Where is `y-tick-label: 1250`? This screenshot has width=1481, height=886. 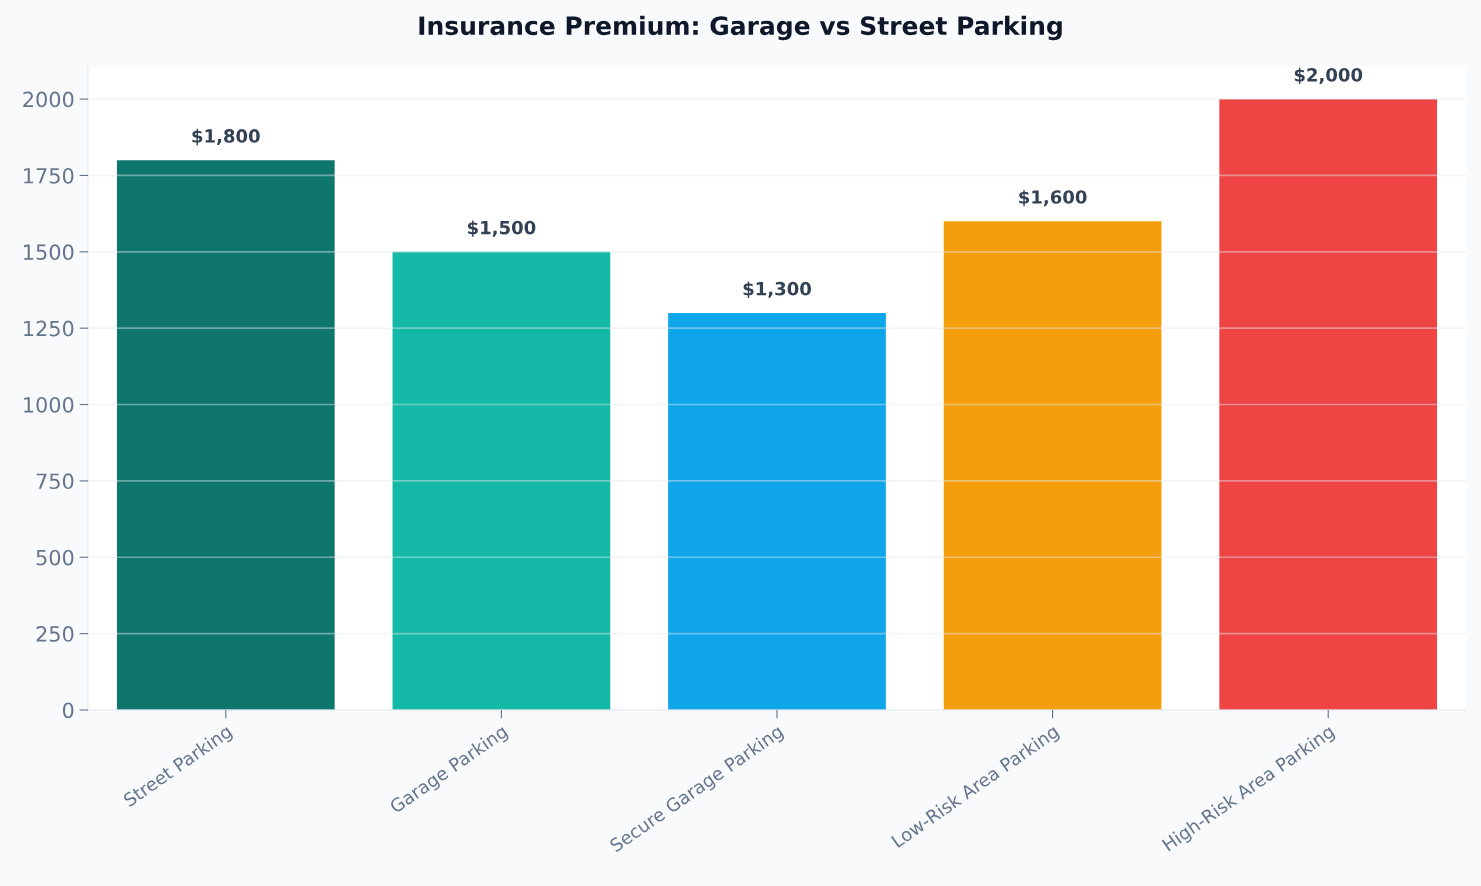 y-tick-label: 1250 is located at coordinates (49, 328).